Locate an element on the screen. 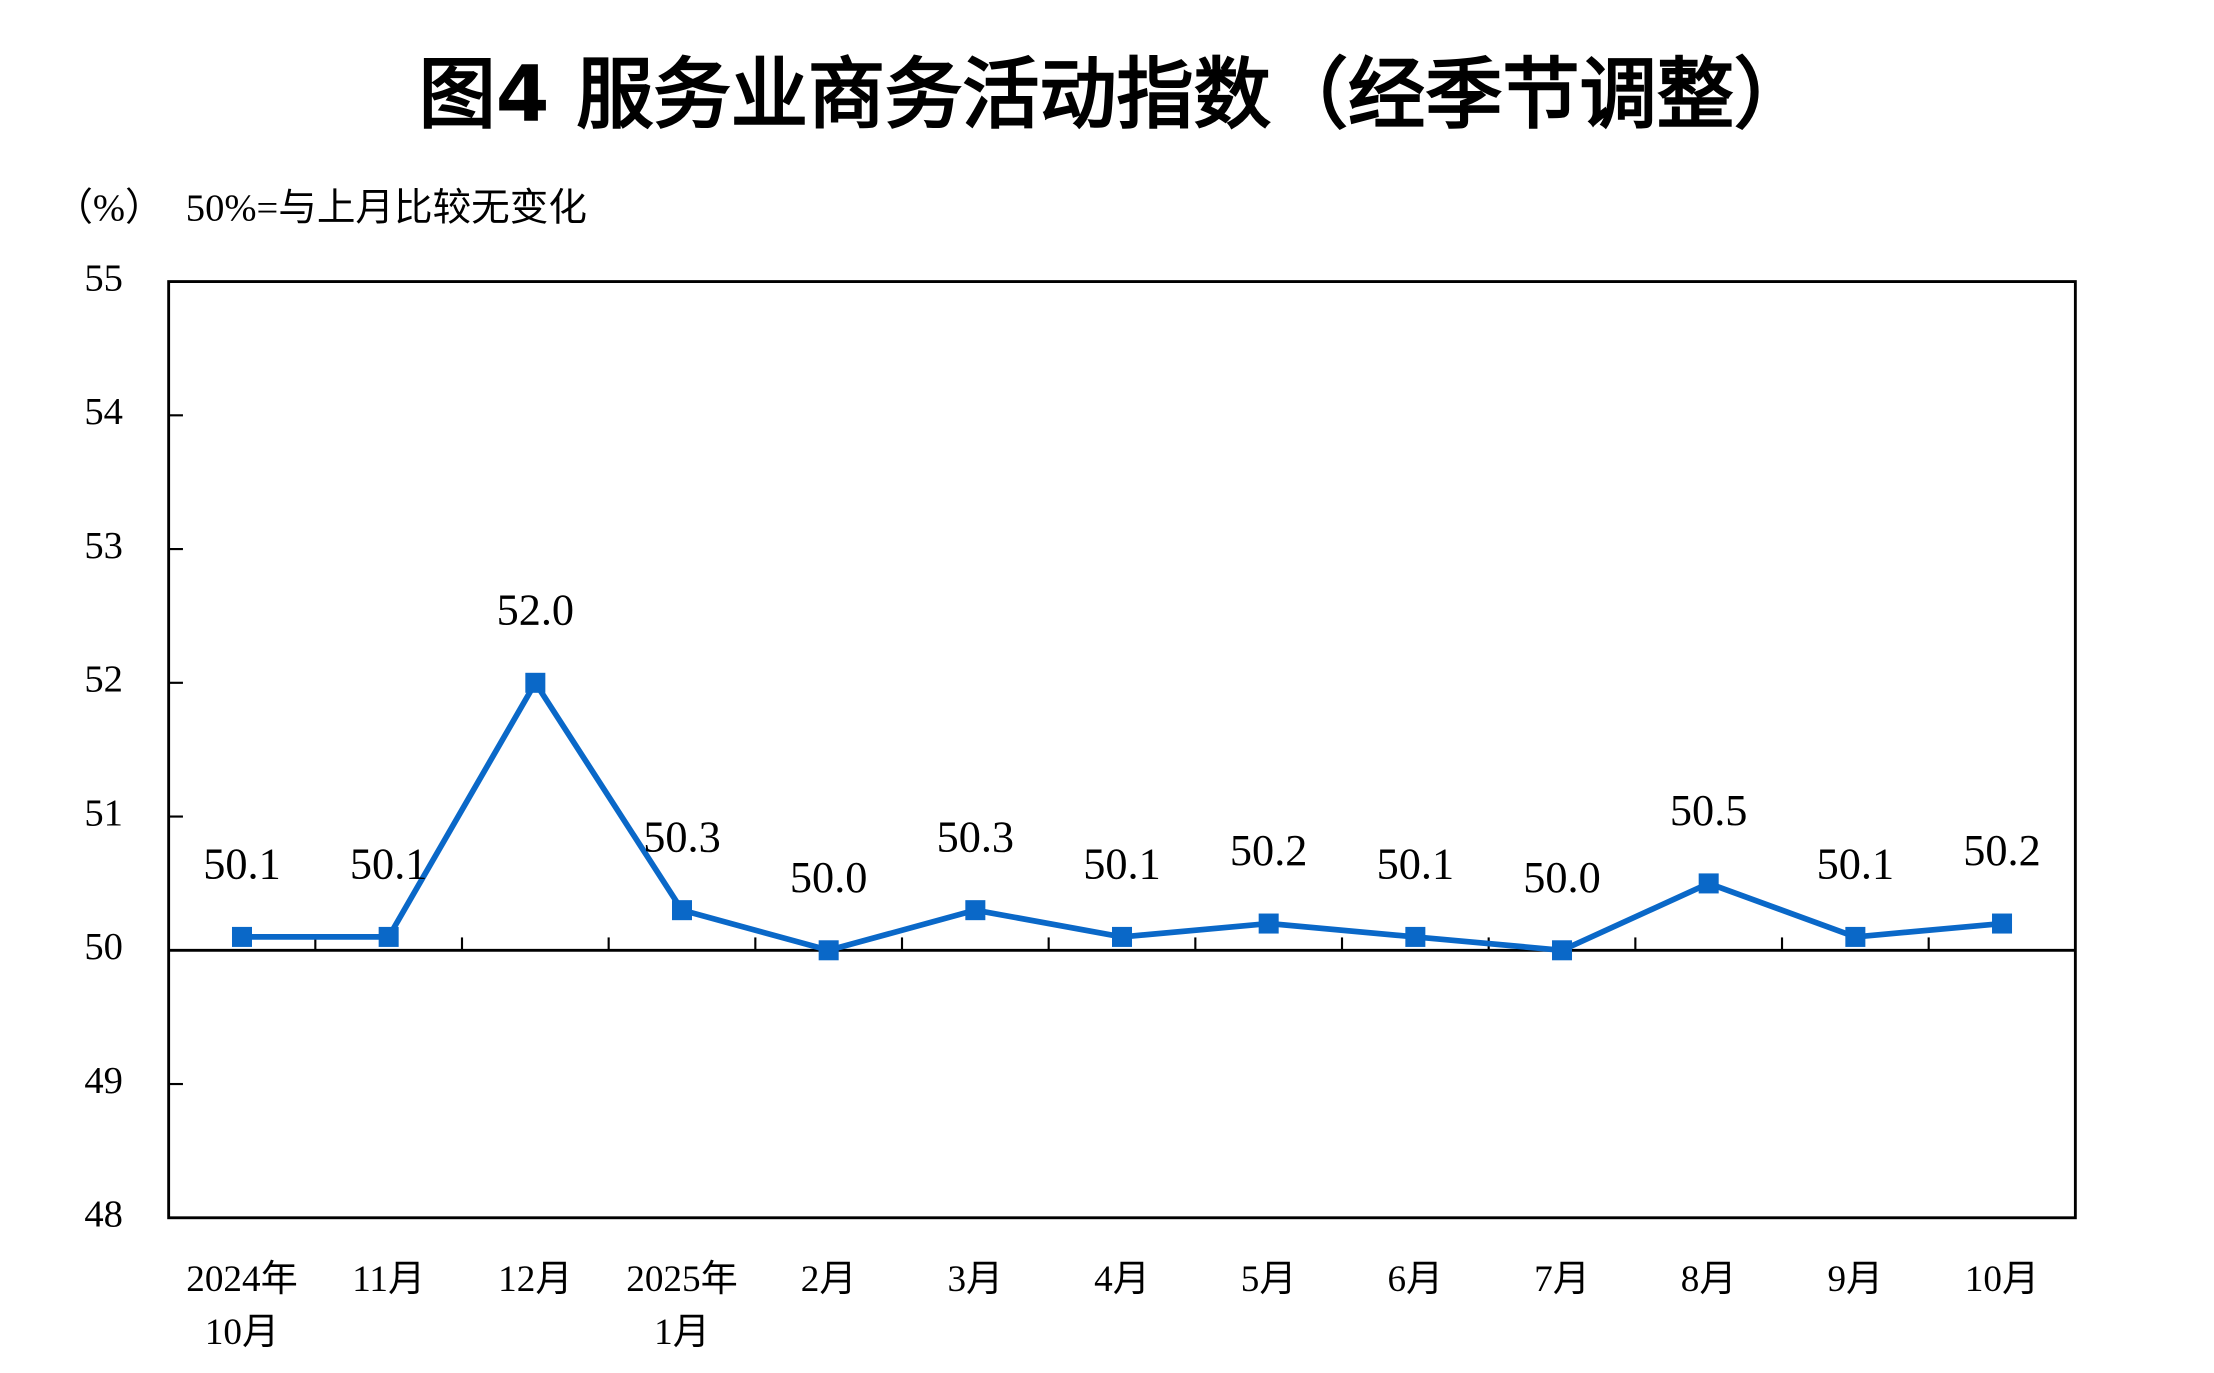 The width and height of the screenshot is (2214, 1373). x-tick-label-line: 12月 is located at coordinates (535, 1279).